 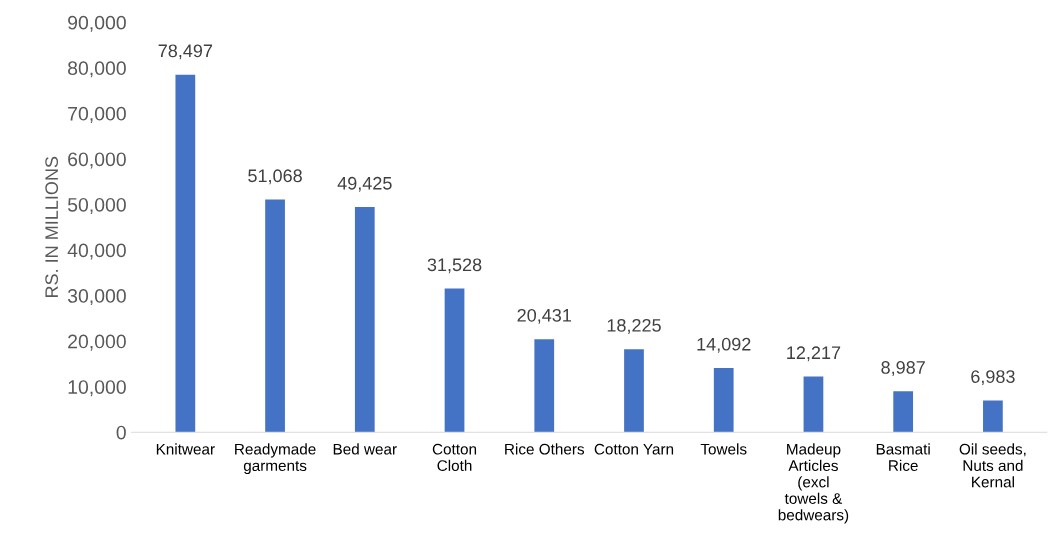 I want to click on x-tick-label: Bed wear, so click(x=365, y=449).